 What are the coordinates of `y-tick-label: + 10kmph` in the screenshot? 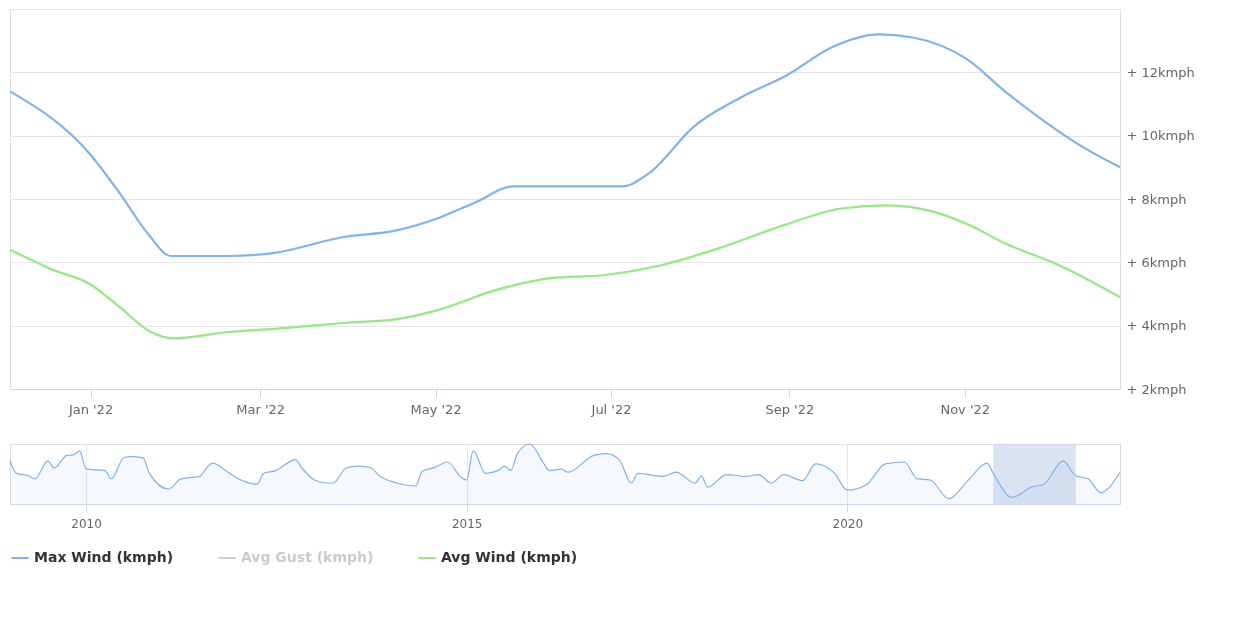 It's located at (1160, 136).